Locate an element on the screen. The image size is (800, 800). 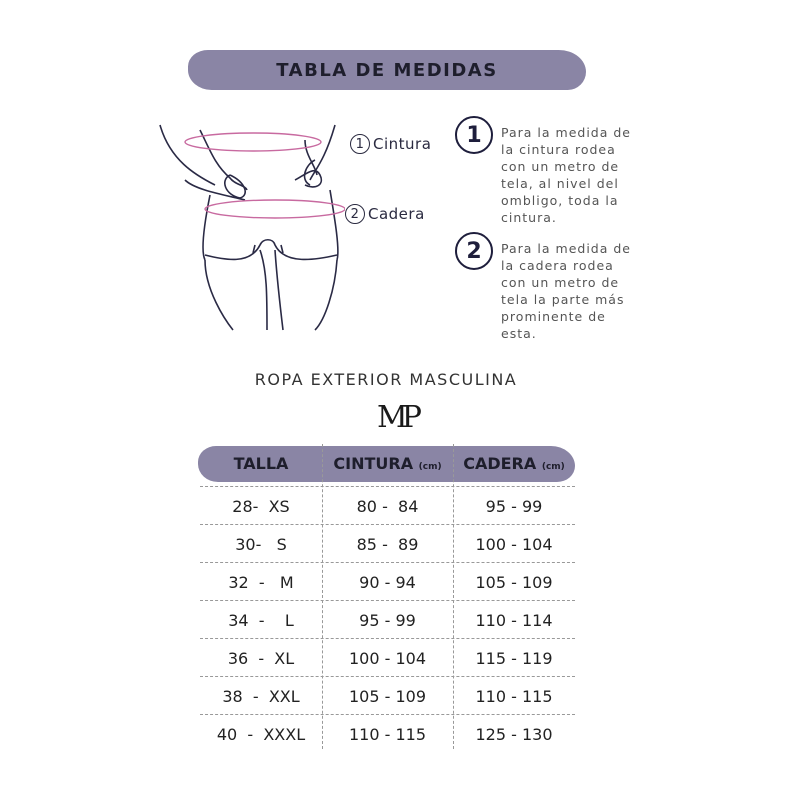
table-cell: 28- XS is located at coordinates (261, 506).